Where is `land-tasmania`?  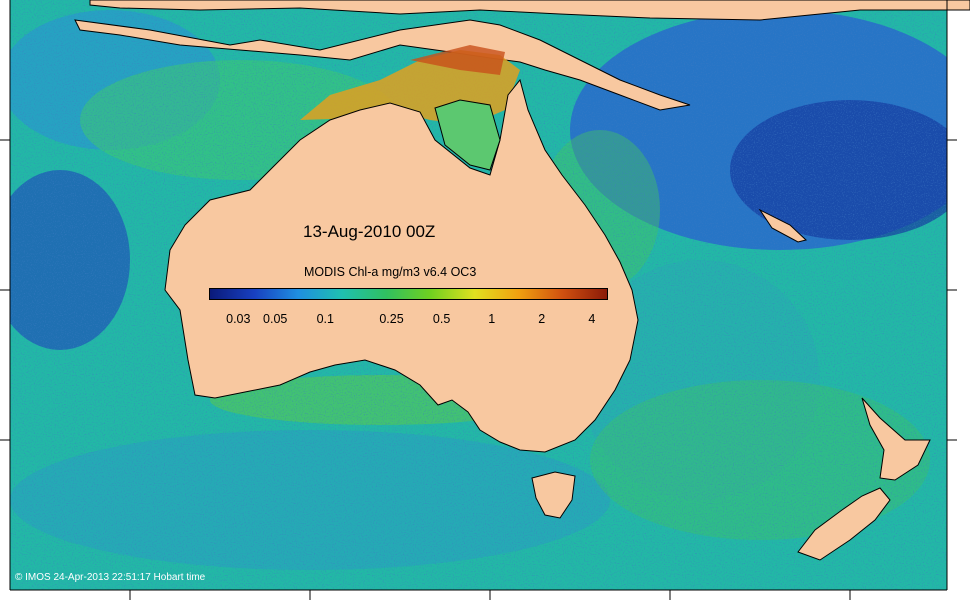
land-tasmania is located at coordinates (553, 495).